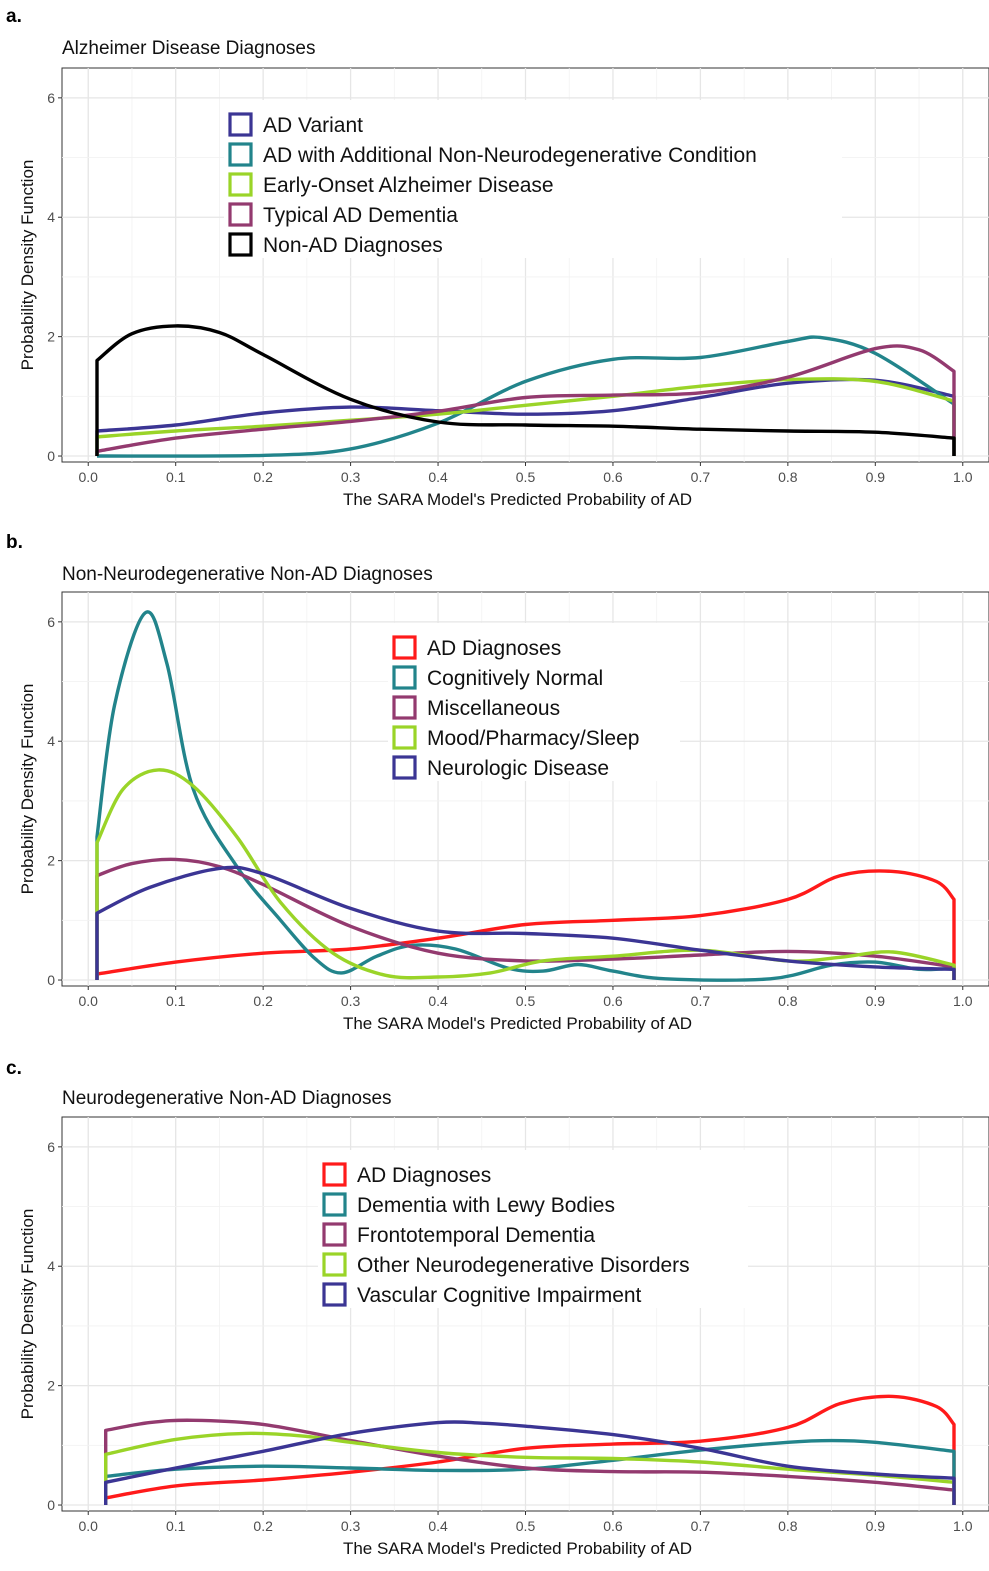  What do you see at coordinates (486, 1205) in the screenshot?
I see `legend-label: Dementia with Lewy Bodies` at bounding box center [486, 1205].